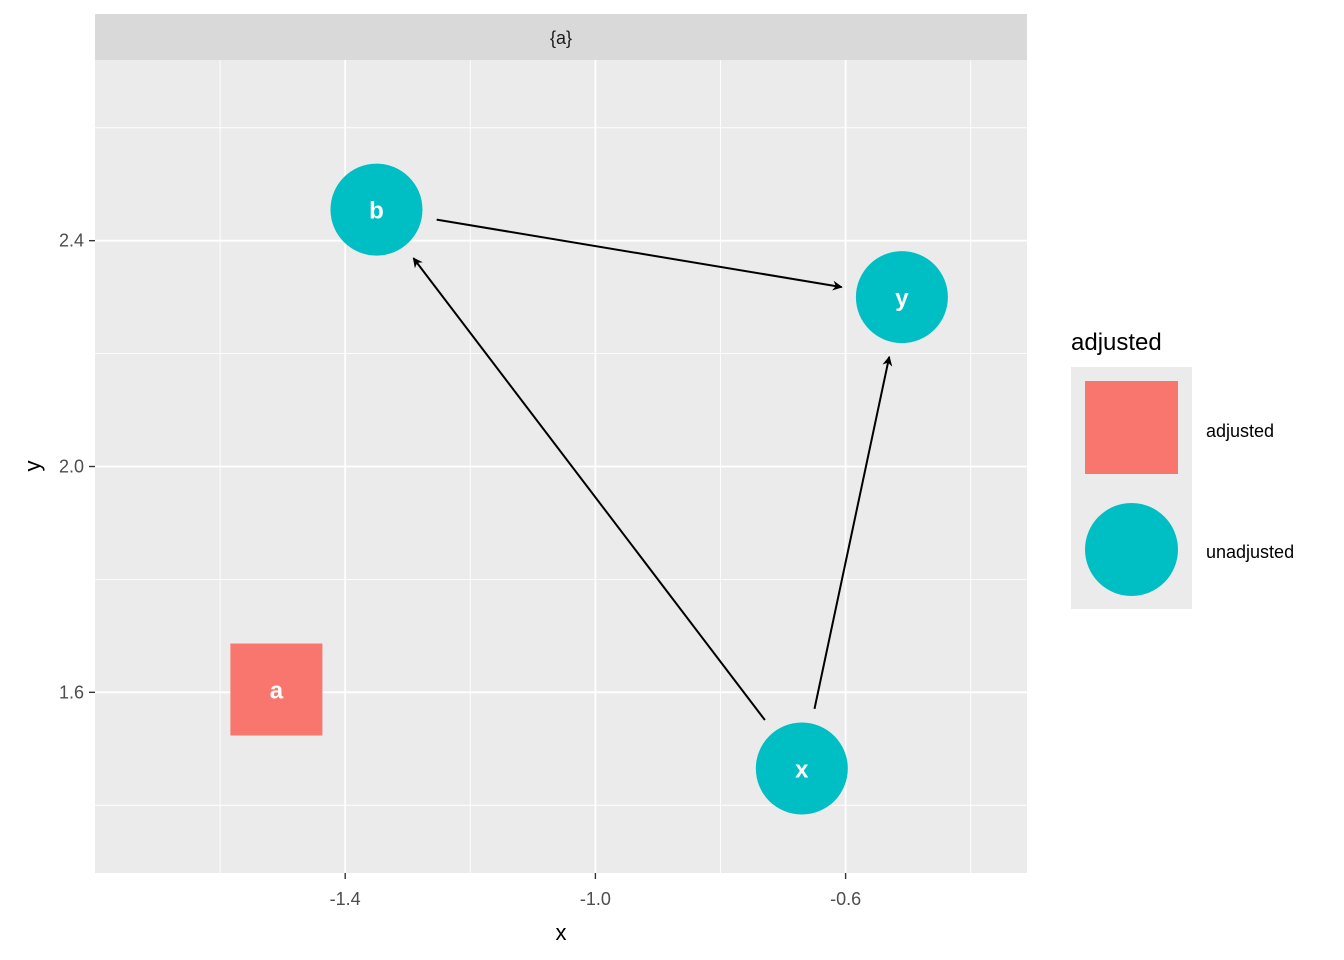  Describe the element at coordinates (71, 467) in the screenshot. I see `y-tick-label: 2.0` at that location.